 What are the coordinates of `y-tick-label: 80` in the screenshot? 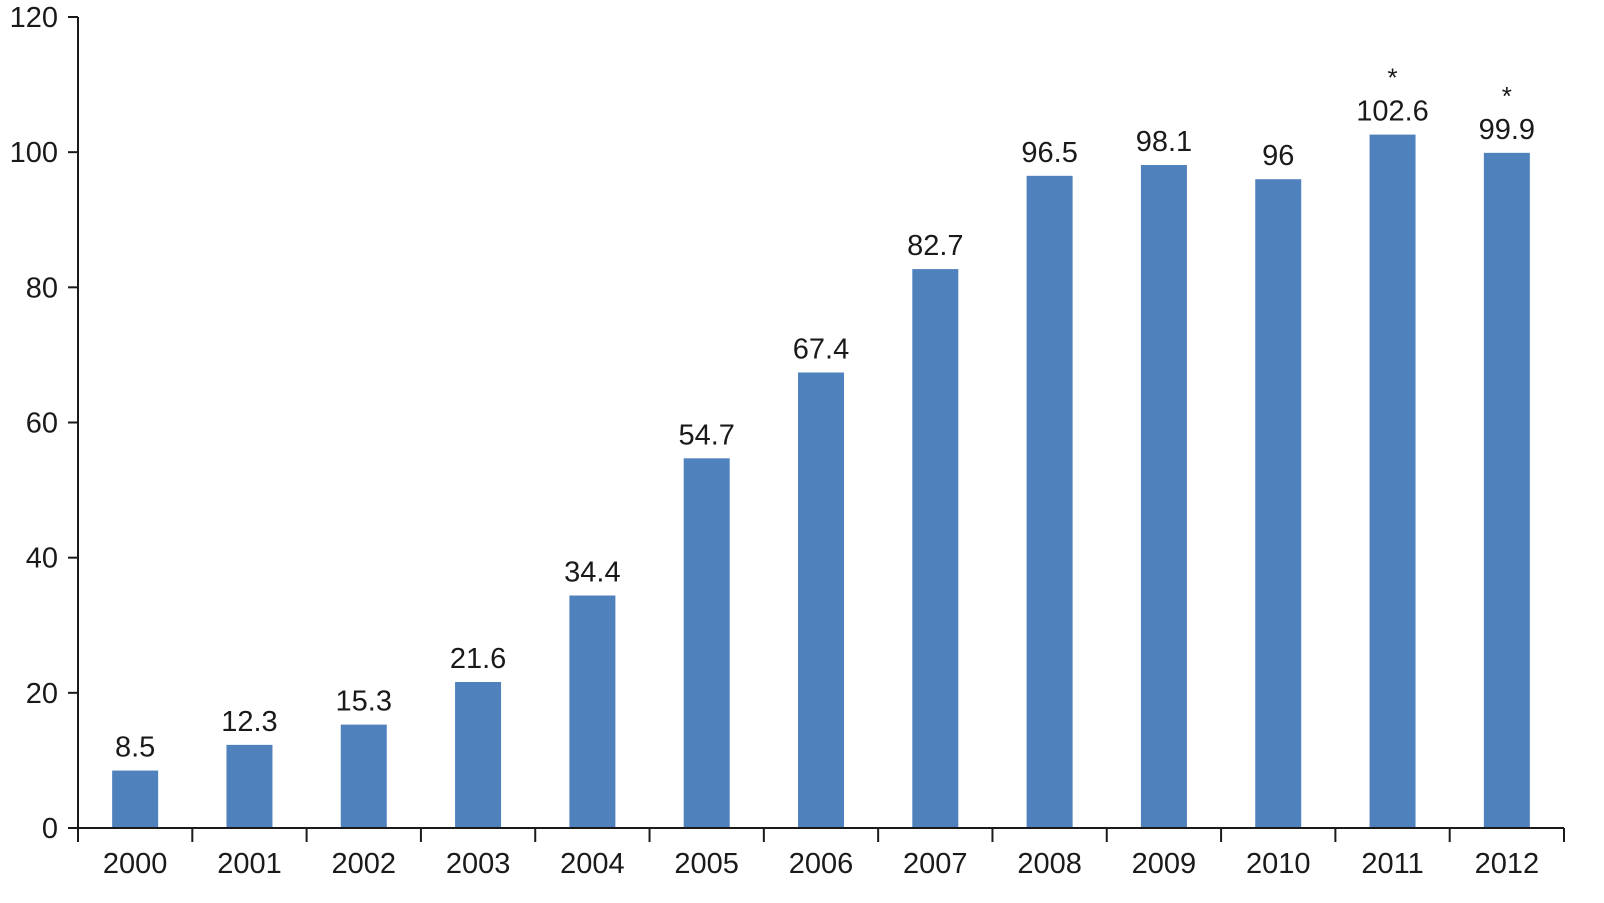 It's located at (42, 288).